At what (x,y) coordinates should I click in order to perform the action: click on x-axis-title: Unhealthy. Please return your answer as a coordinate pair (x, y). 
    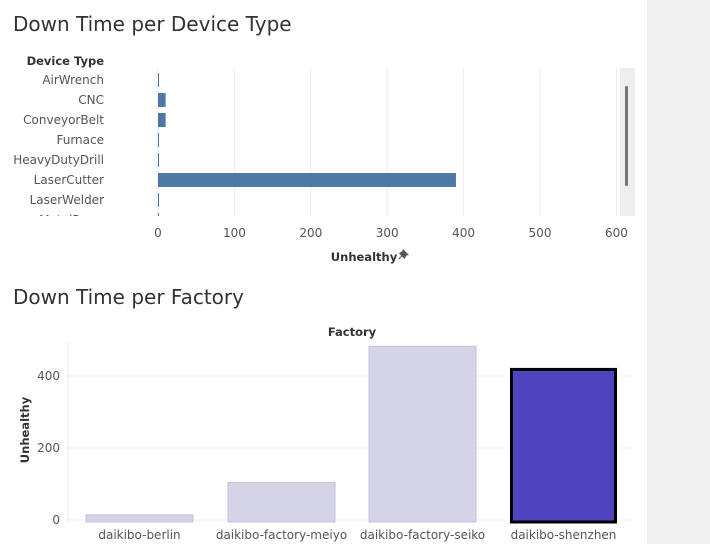
    Looking at the image, I should click on (364, 257).